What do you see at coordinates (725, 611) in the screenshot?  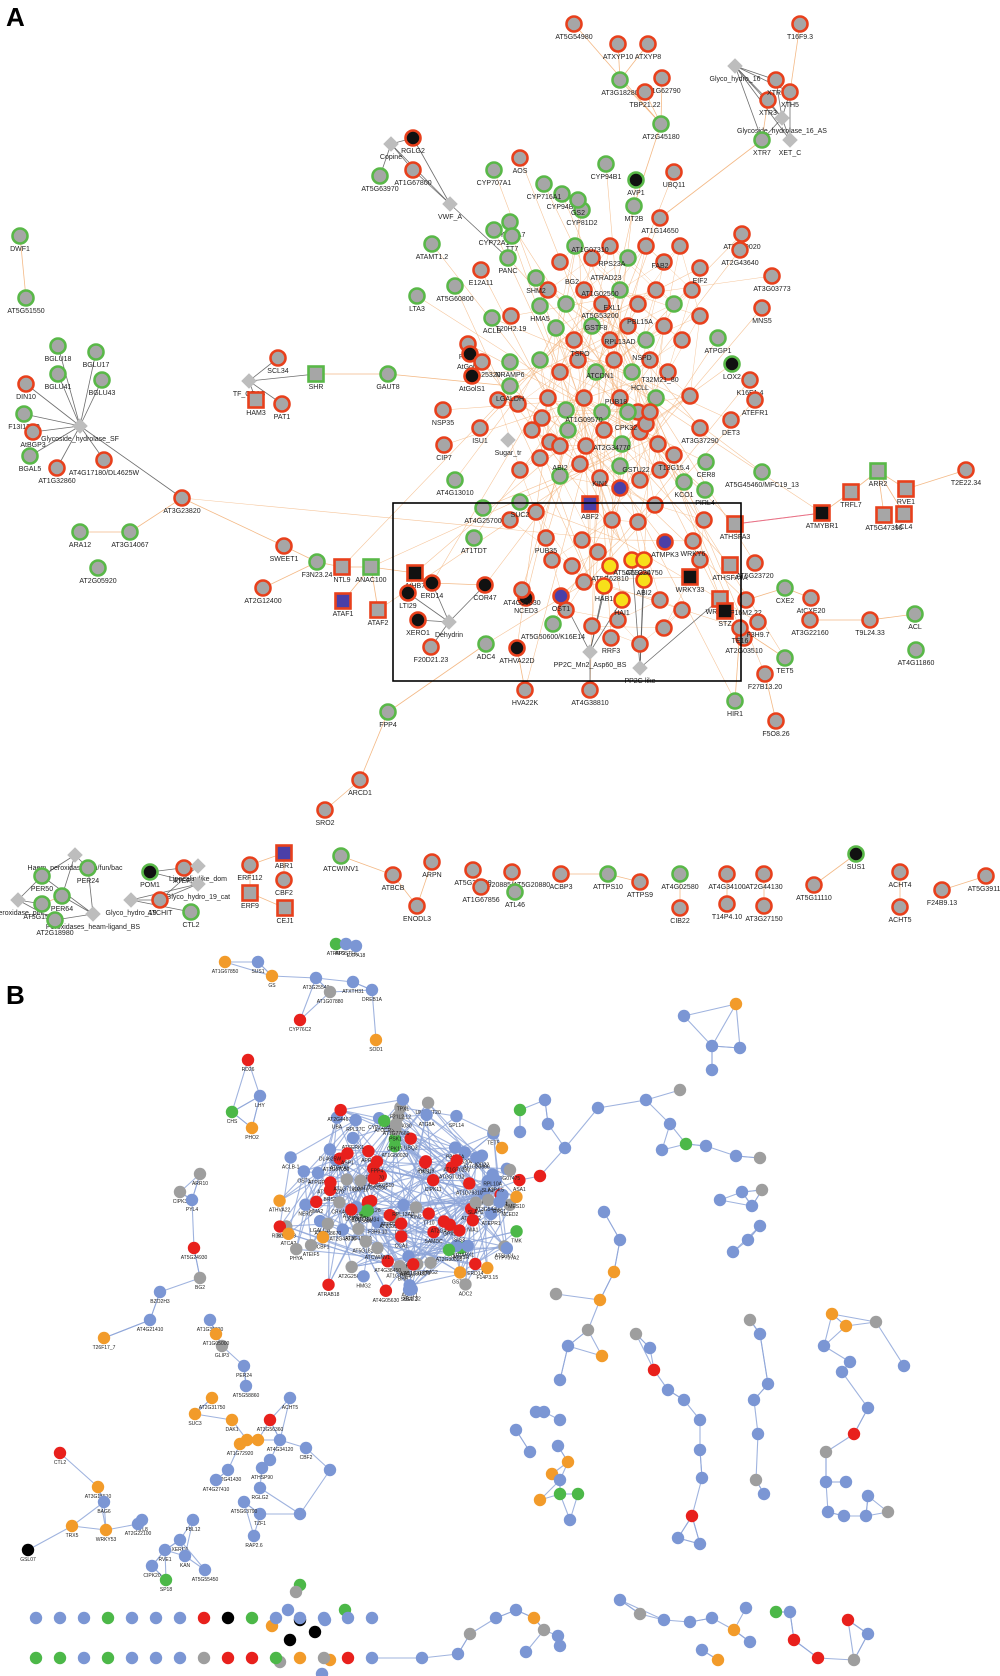 I see `node-square` at bounding box center [725, 611].